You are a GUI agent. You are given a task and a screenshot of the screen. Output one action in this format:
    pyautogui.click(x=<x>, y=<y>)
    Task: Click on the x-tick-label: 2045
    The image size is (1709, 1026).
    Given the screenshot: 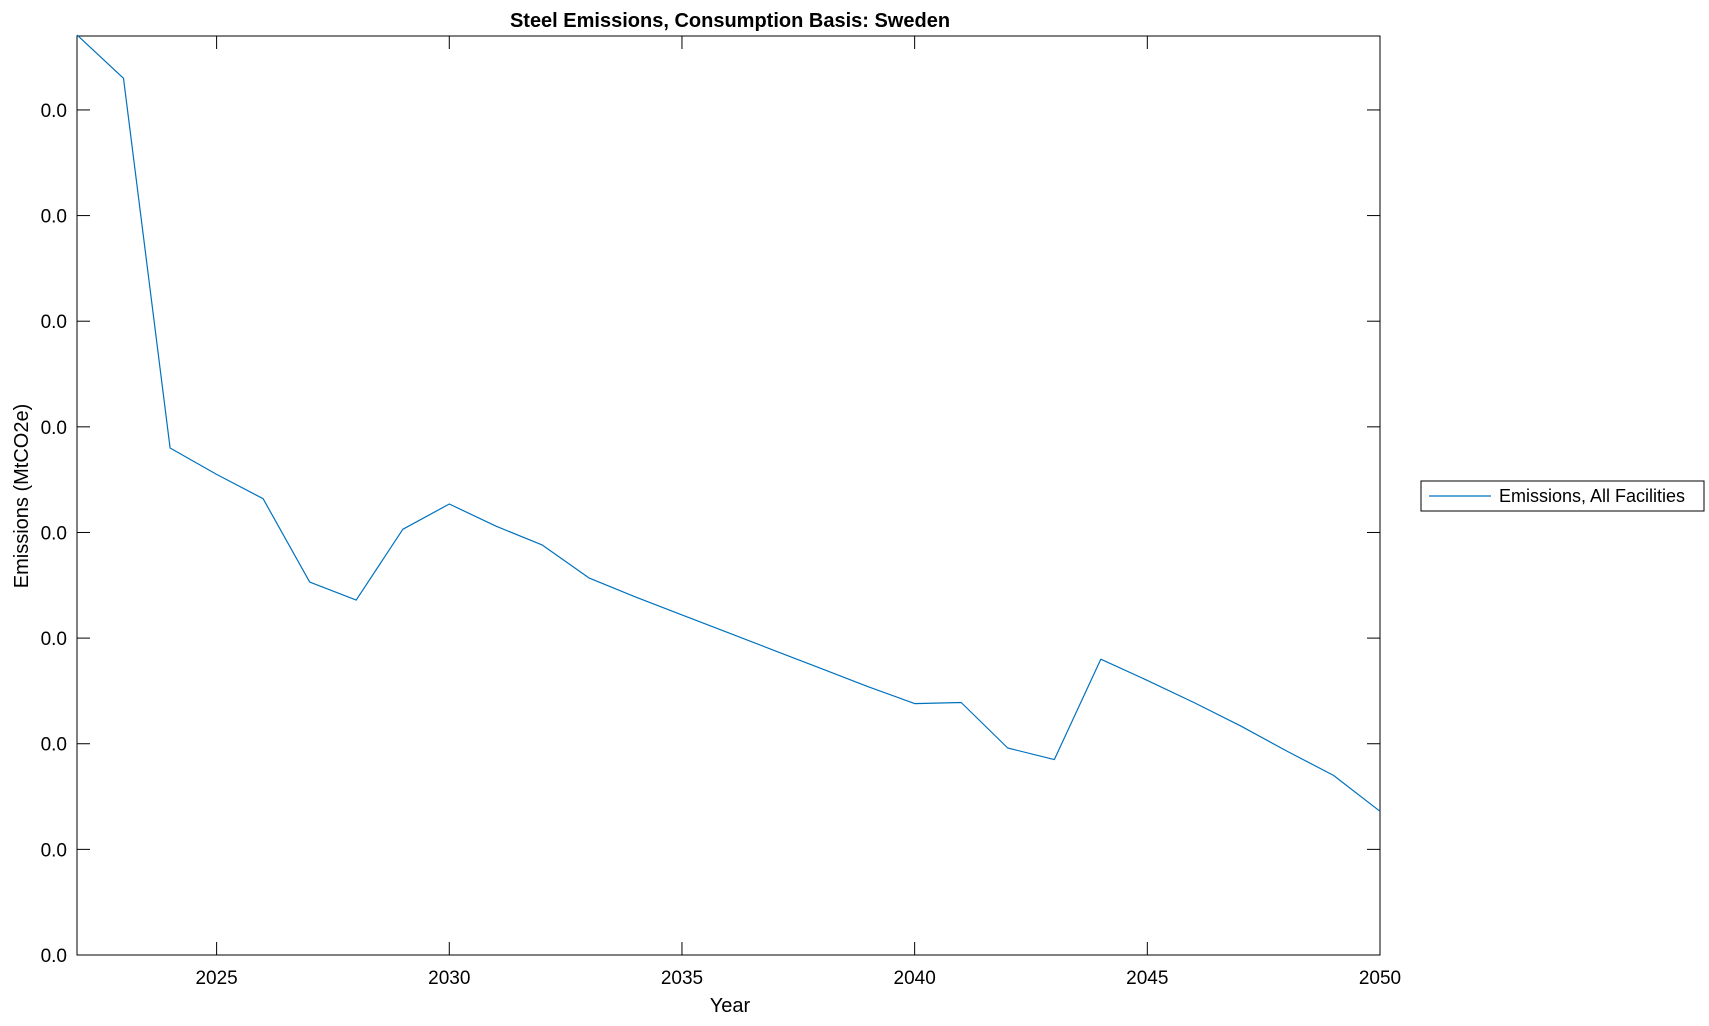 What is the action you would take?
    pyautogui.click(x=1147, y=978)
    